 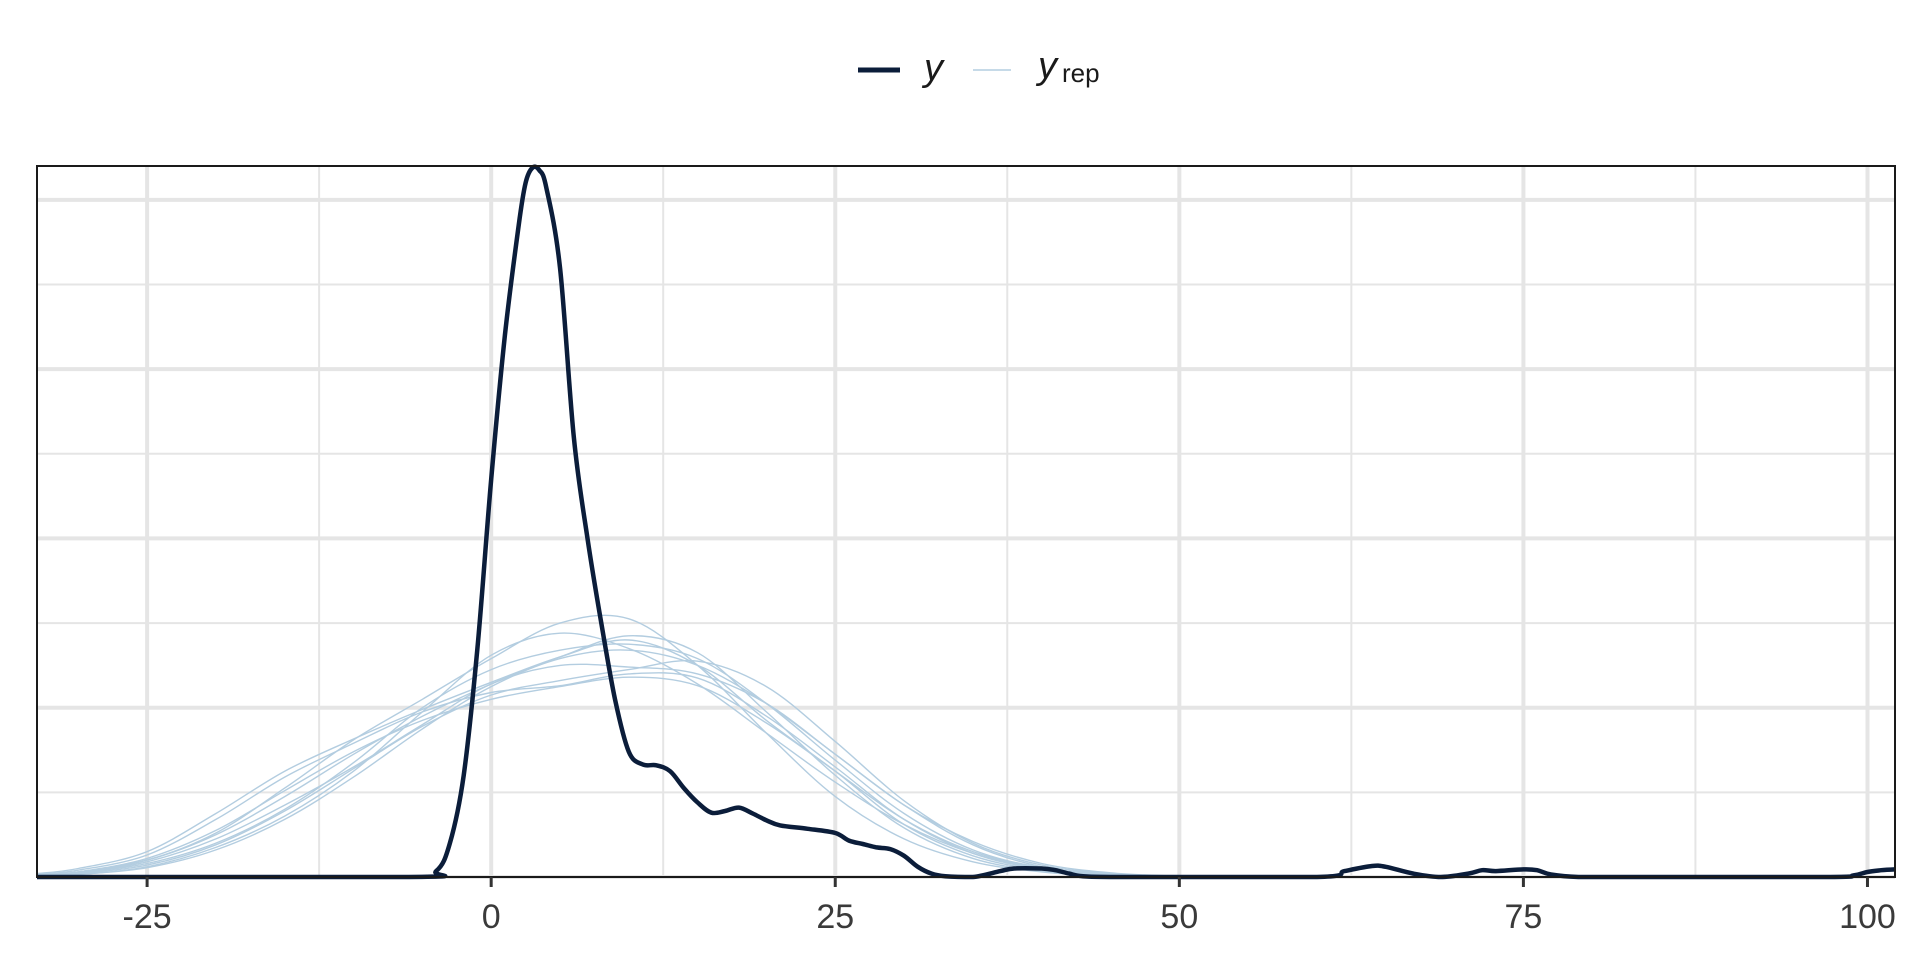 What do you see at coordinates (979, 67) in the screenshot?
I see `legend: y y rep` at bounding box center [979, 67].